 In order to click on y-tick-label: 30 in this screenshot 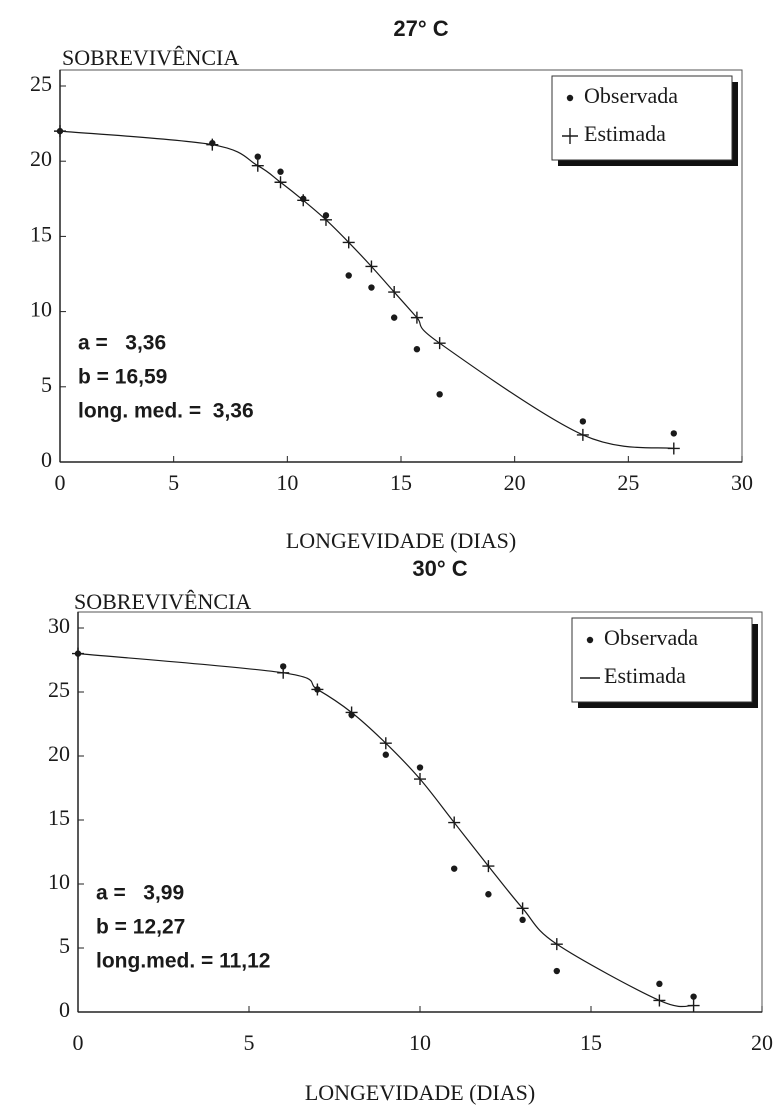, I will do `click(59, 625)`.